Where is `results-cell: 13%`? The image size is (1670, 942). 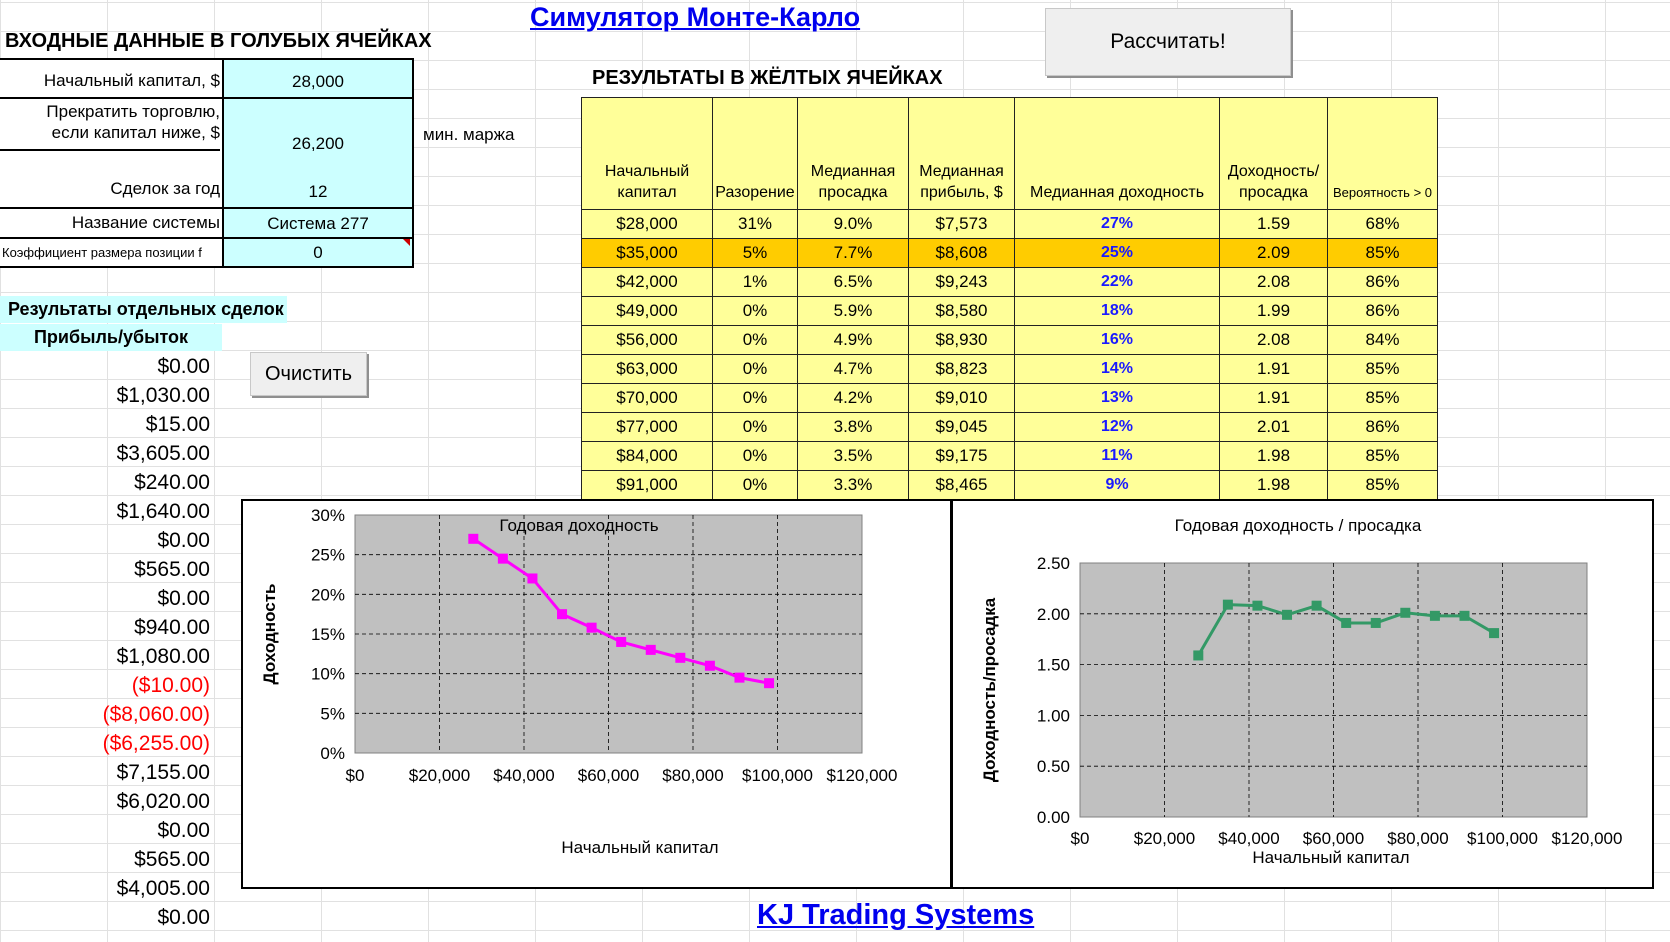
results-cell: 13% is located at coordinates (1117, 398).